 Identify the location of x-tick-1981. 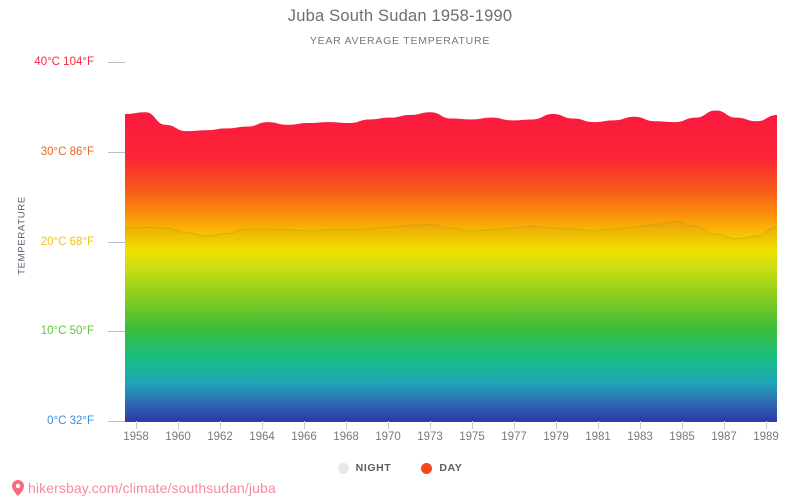
(598, 425).